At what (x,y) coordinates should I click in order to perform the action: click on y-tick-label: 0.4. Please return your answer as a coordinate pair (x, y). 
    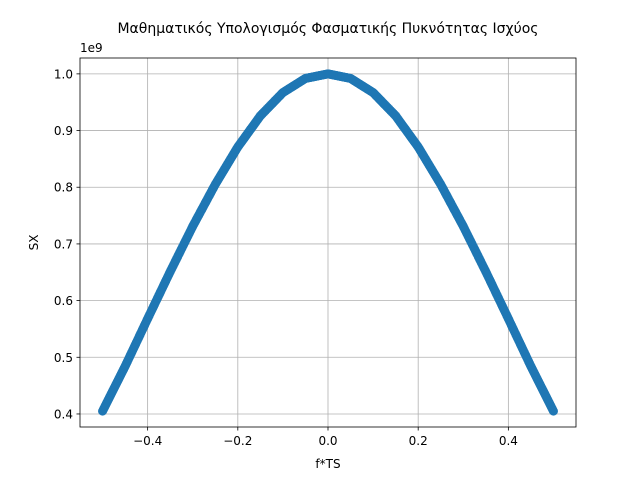
    Looking at the image, I should click on (63, 414).